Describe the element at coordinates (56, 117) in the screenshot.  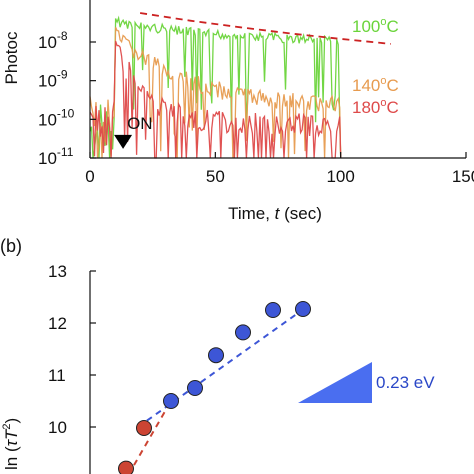
I see `panel-a-y-tick-label: 10⁻¹⁰` at that location.